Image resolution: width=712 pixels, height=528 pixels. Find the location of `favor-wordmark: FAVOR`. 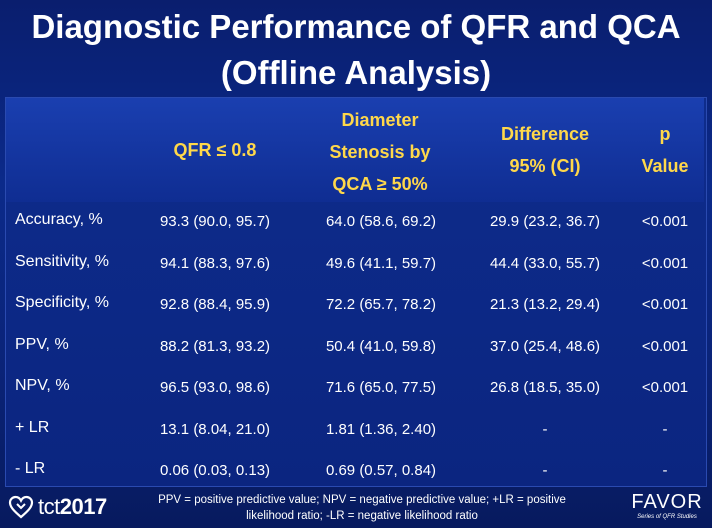

favor-wordmark: FAVOR is located at coordinates (667, 502).